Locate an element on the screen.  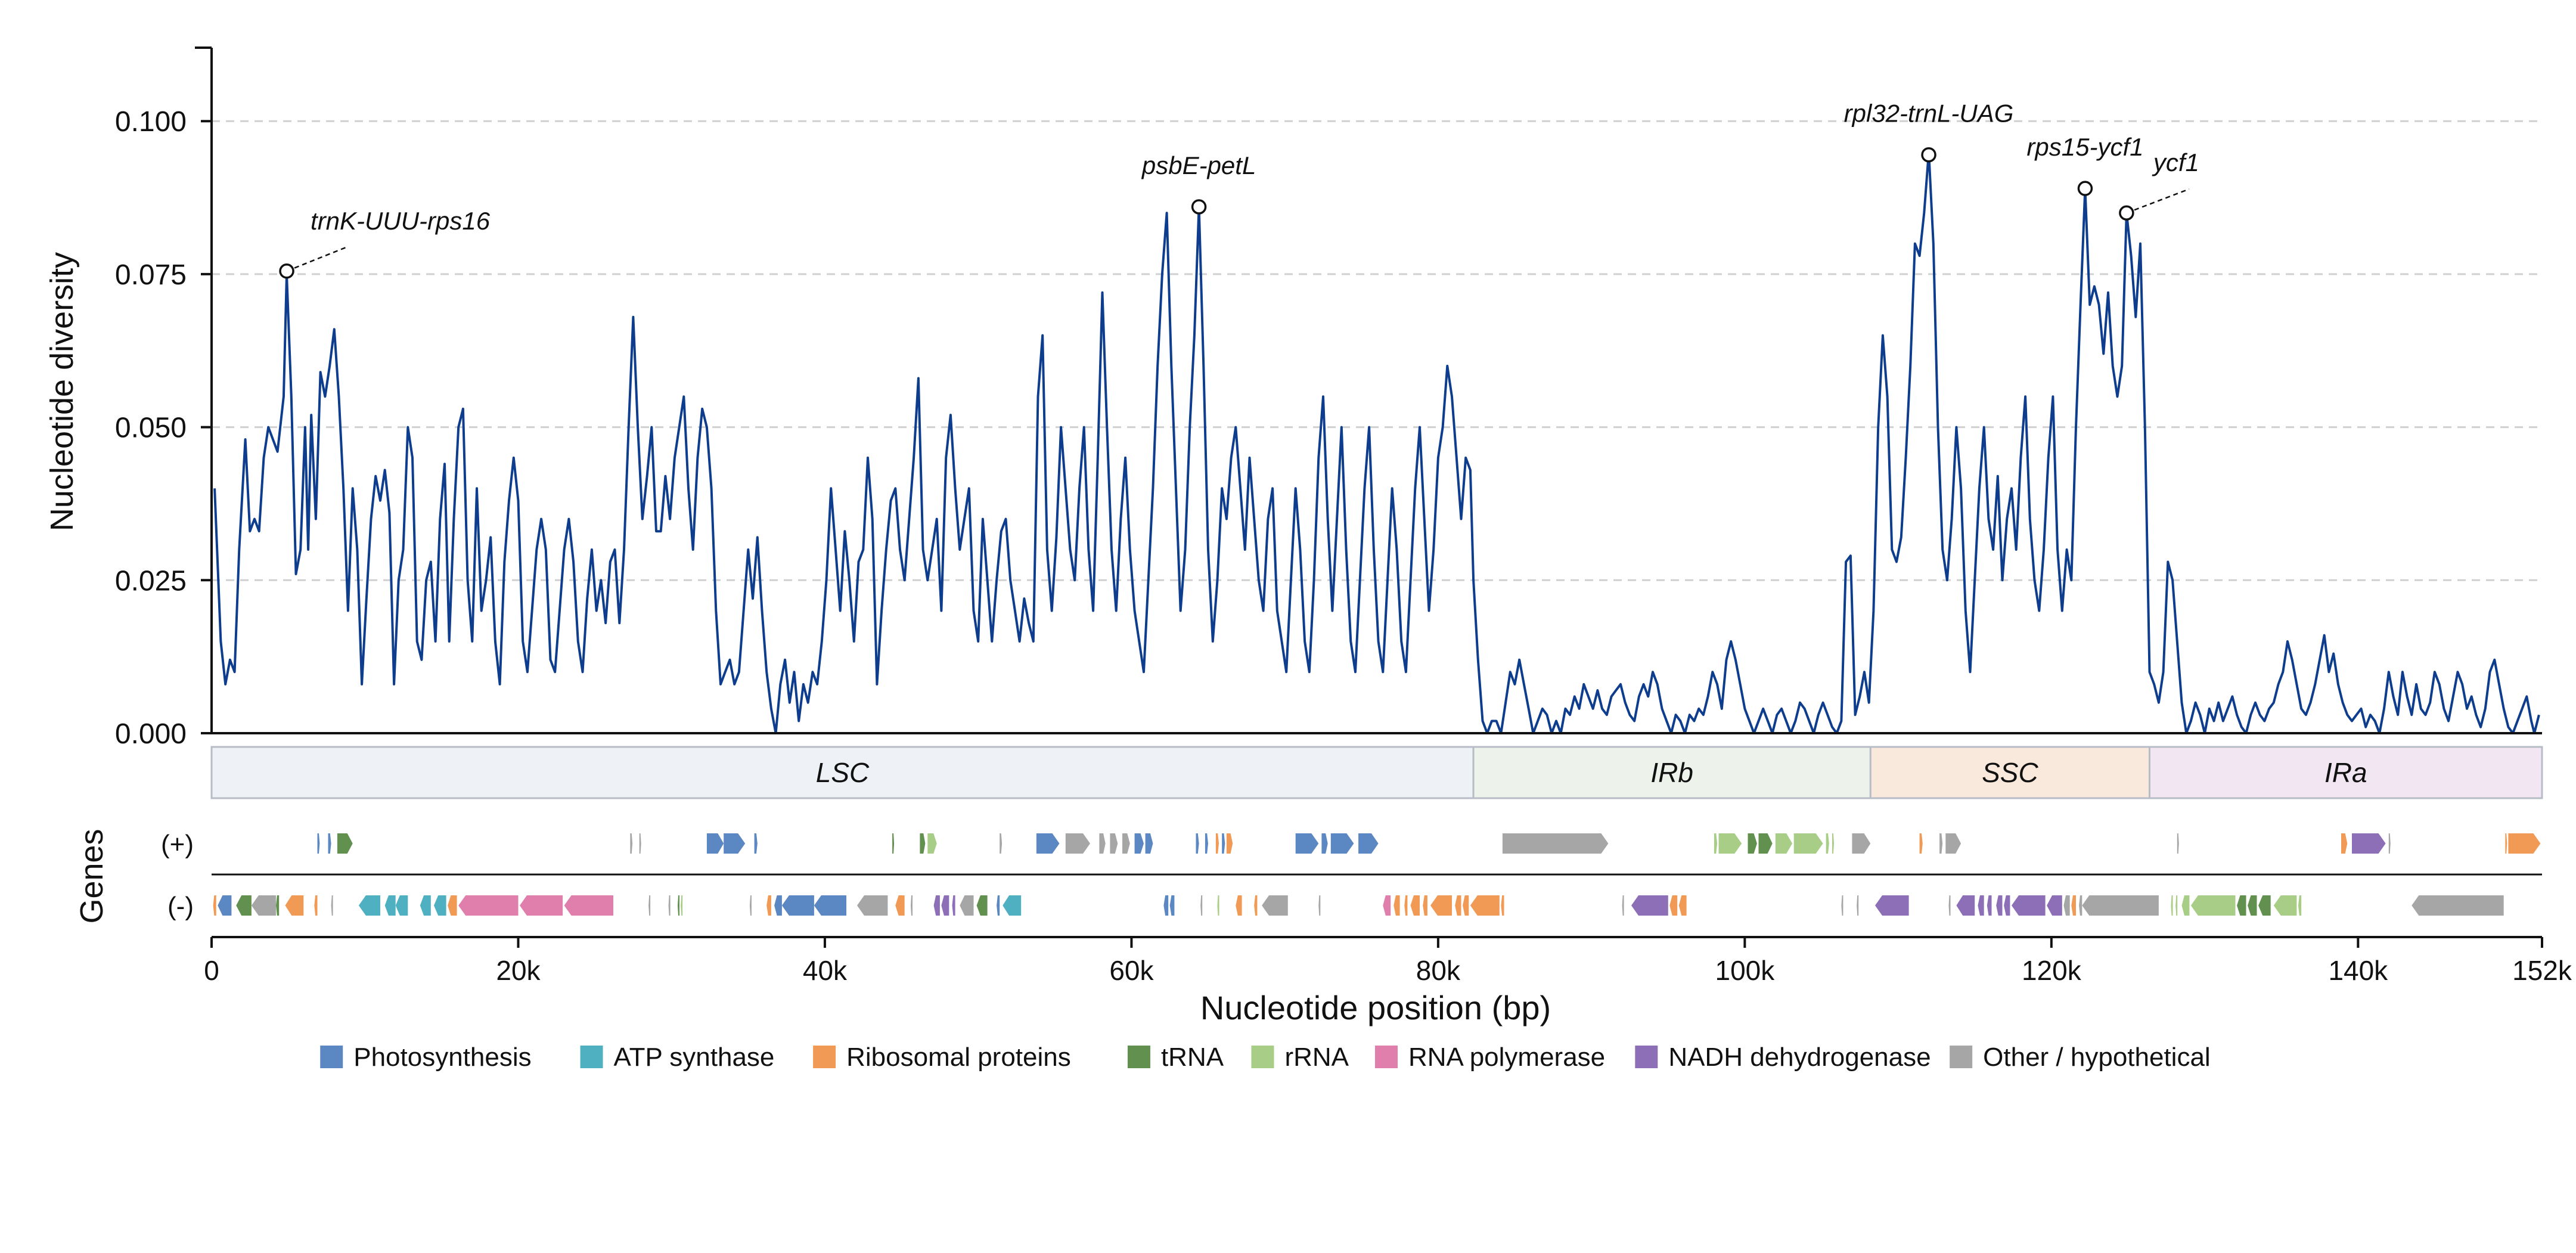
legend-label: Photosynthesis is located at coordinates (442, 1057).